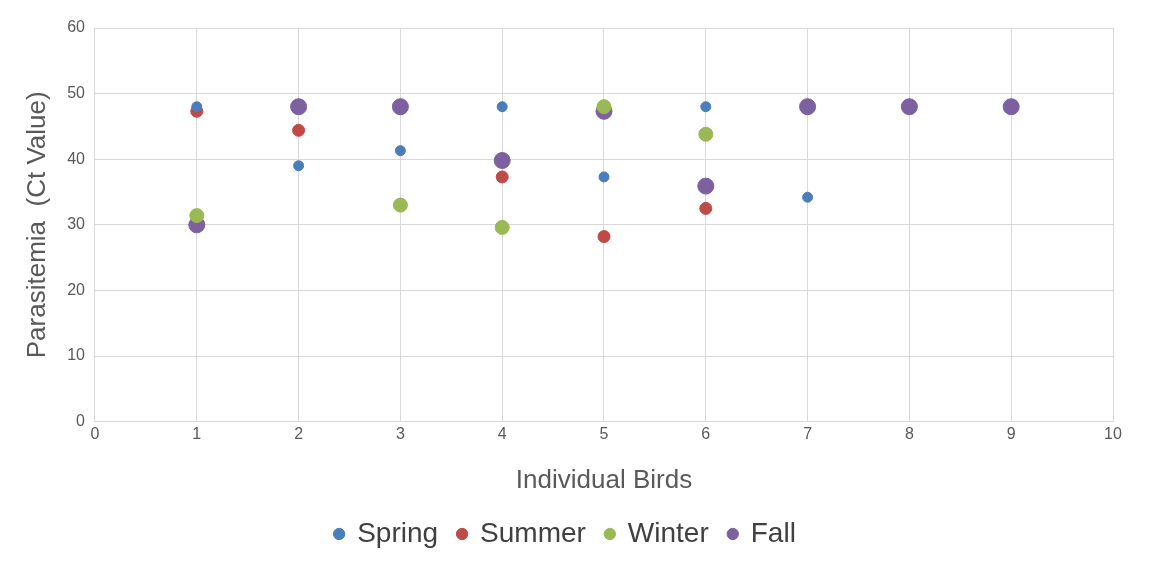 The width and height of the screenshot is (1151, 577). I want to click on x-tick-label: 8, so click(909, 433).